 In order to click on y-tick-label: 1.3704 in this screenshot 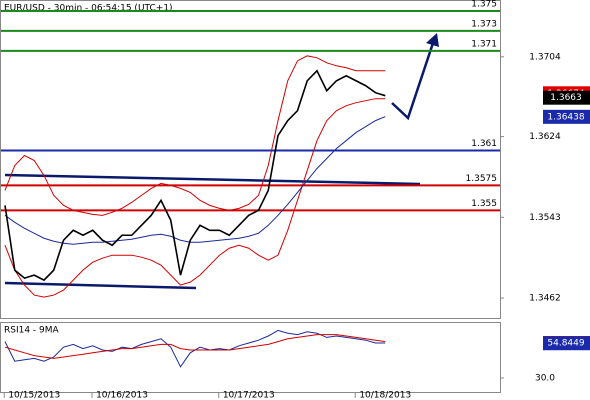, I will do `click(545, 57)`.